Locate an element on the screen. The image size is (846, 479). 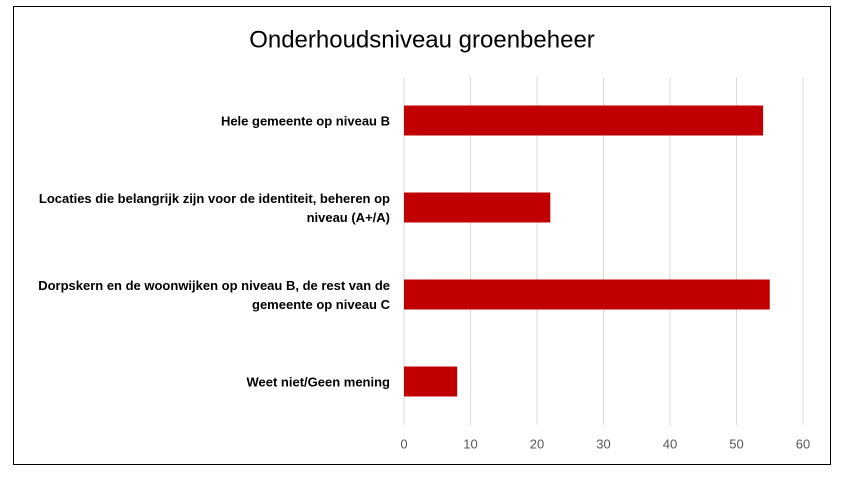
chart-title: Onderhoudsniveau groenbeheer is located at coordinates (422, 39).